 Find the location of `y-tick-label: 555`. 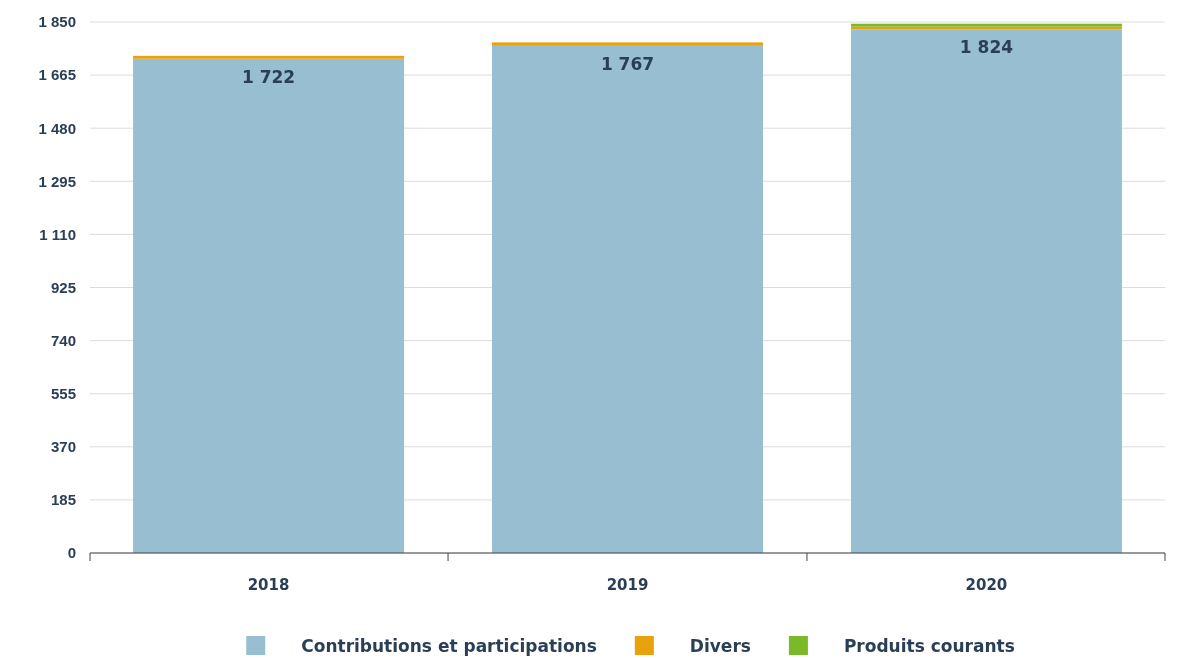

y-tick-label: 555 is located at coordinates (63, 393).